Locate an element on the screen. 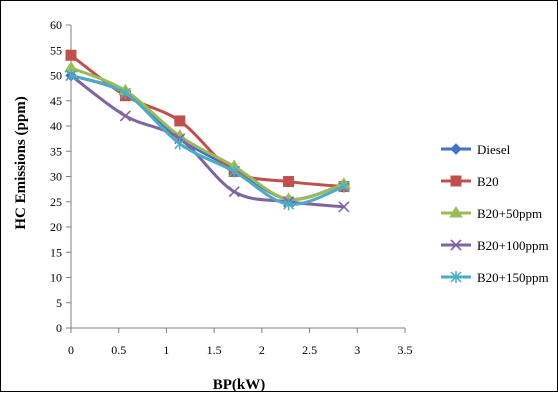 Image resolution: width=558 pixels, height=393 pixels. legend-label: Diesel is located at coordinates (494, 149).